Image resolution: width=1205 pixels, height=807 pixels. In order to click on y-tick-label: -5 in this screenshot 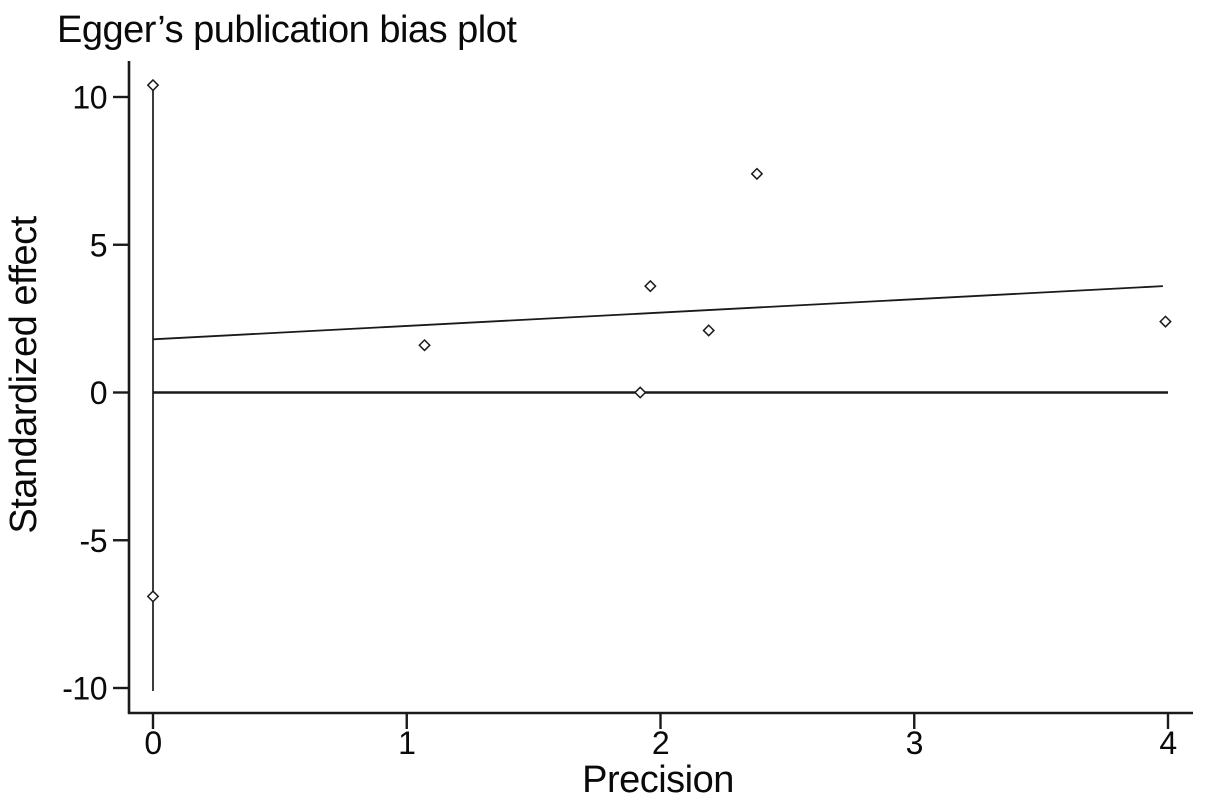, I will do `click(93, 541)`.